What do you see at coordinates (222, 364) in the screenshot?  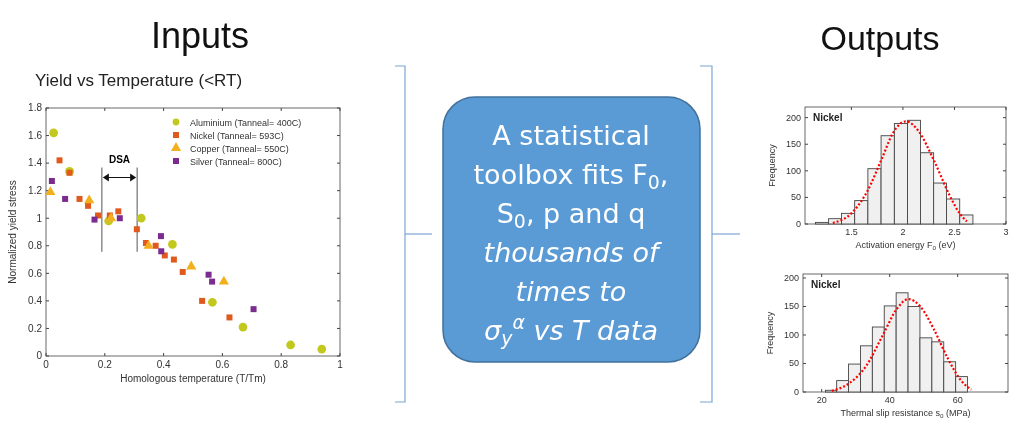 I see `x-tick-label: 0.6` at bounding box center [222, 364].